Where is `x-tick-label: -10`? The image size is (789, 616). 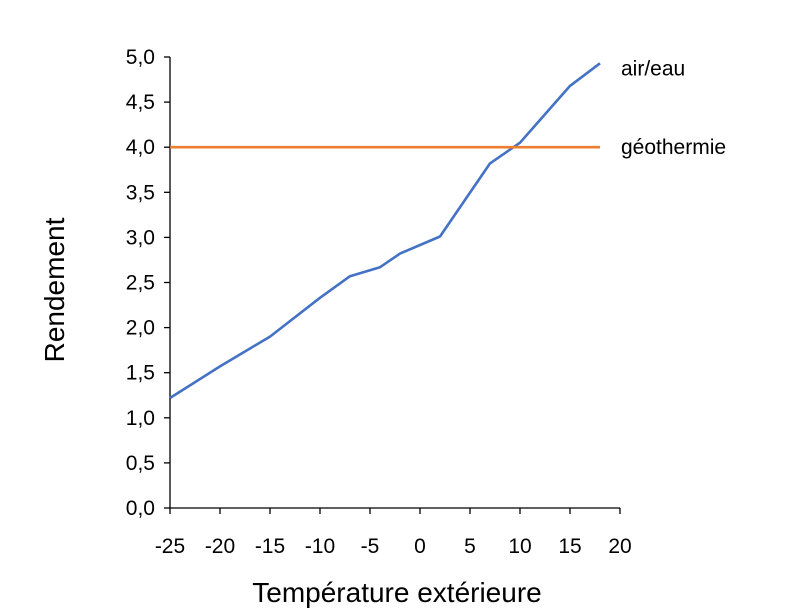
x-tick-label: -10 is located at coordinates (320, 546).